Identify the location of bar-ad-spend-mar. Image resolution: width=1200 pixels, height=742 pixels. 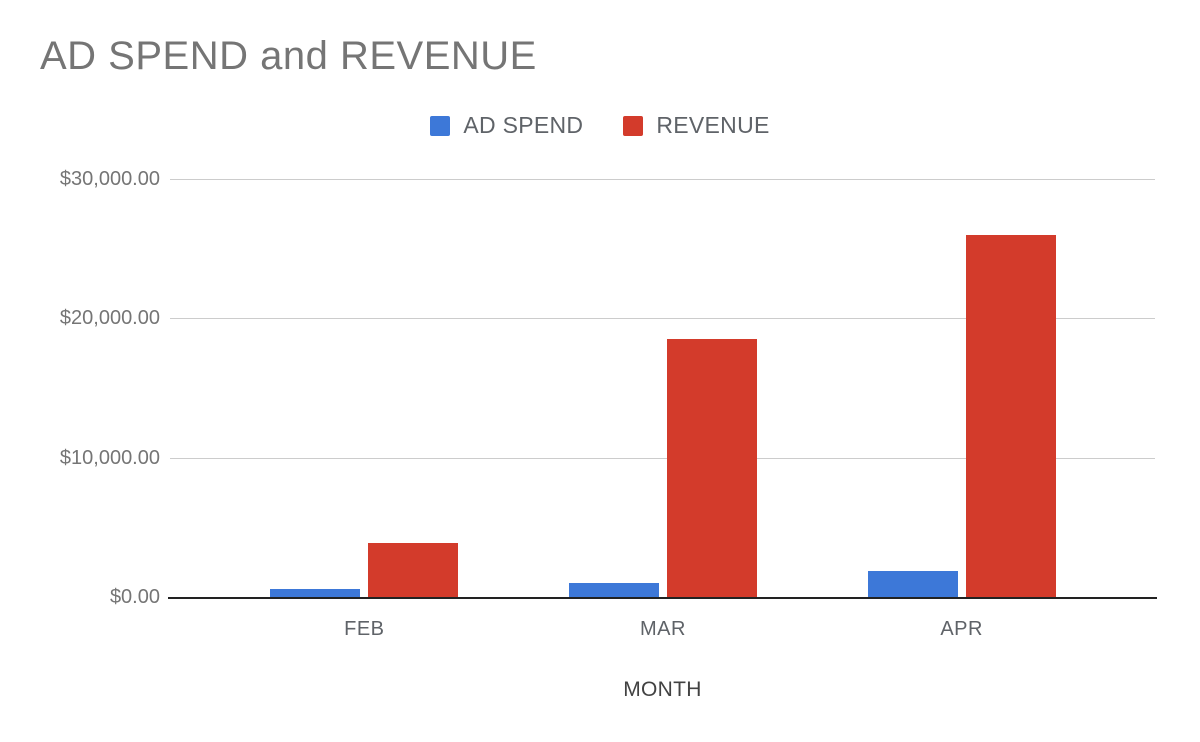
(614, 590).